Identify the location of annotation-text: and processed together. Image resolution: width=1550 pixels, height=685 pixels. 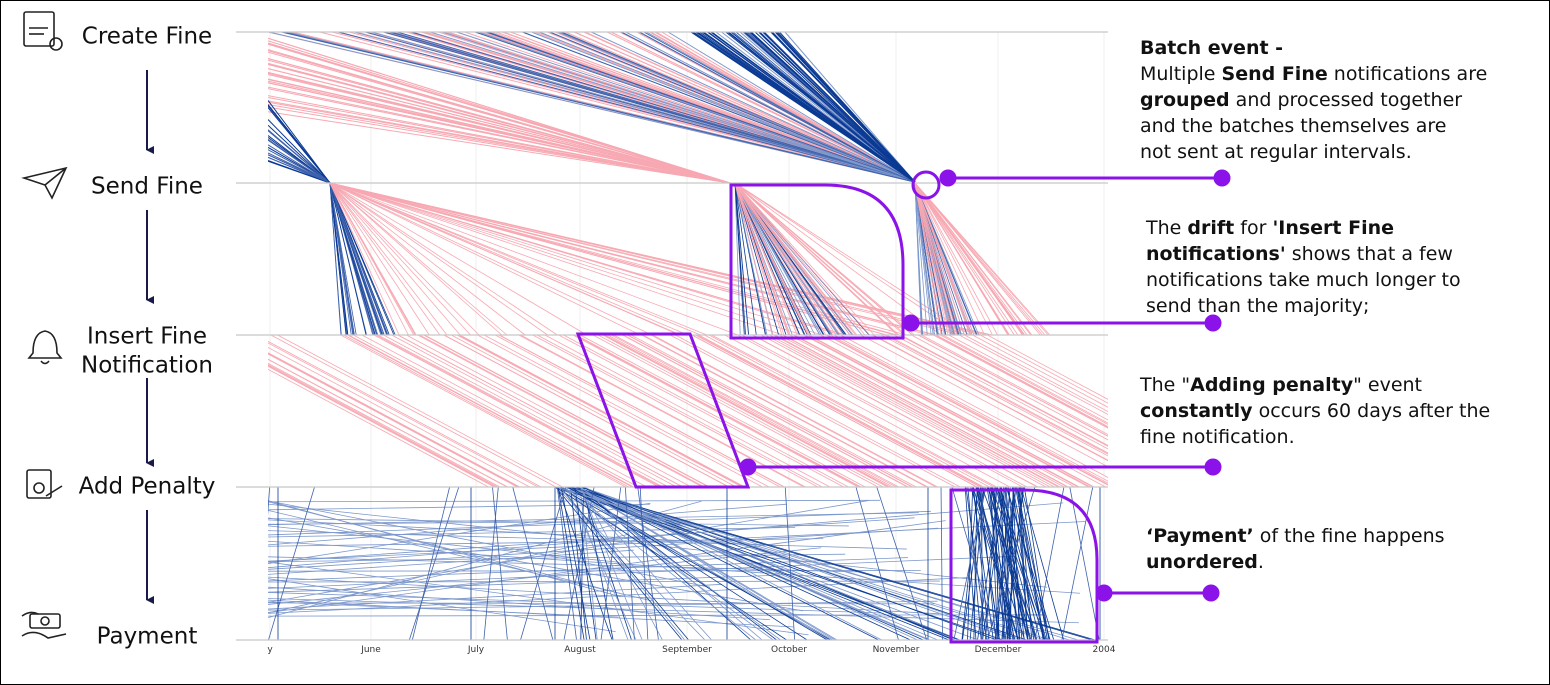
(1346, 100).